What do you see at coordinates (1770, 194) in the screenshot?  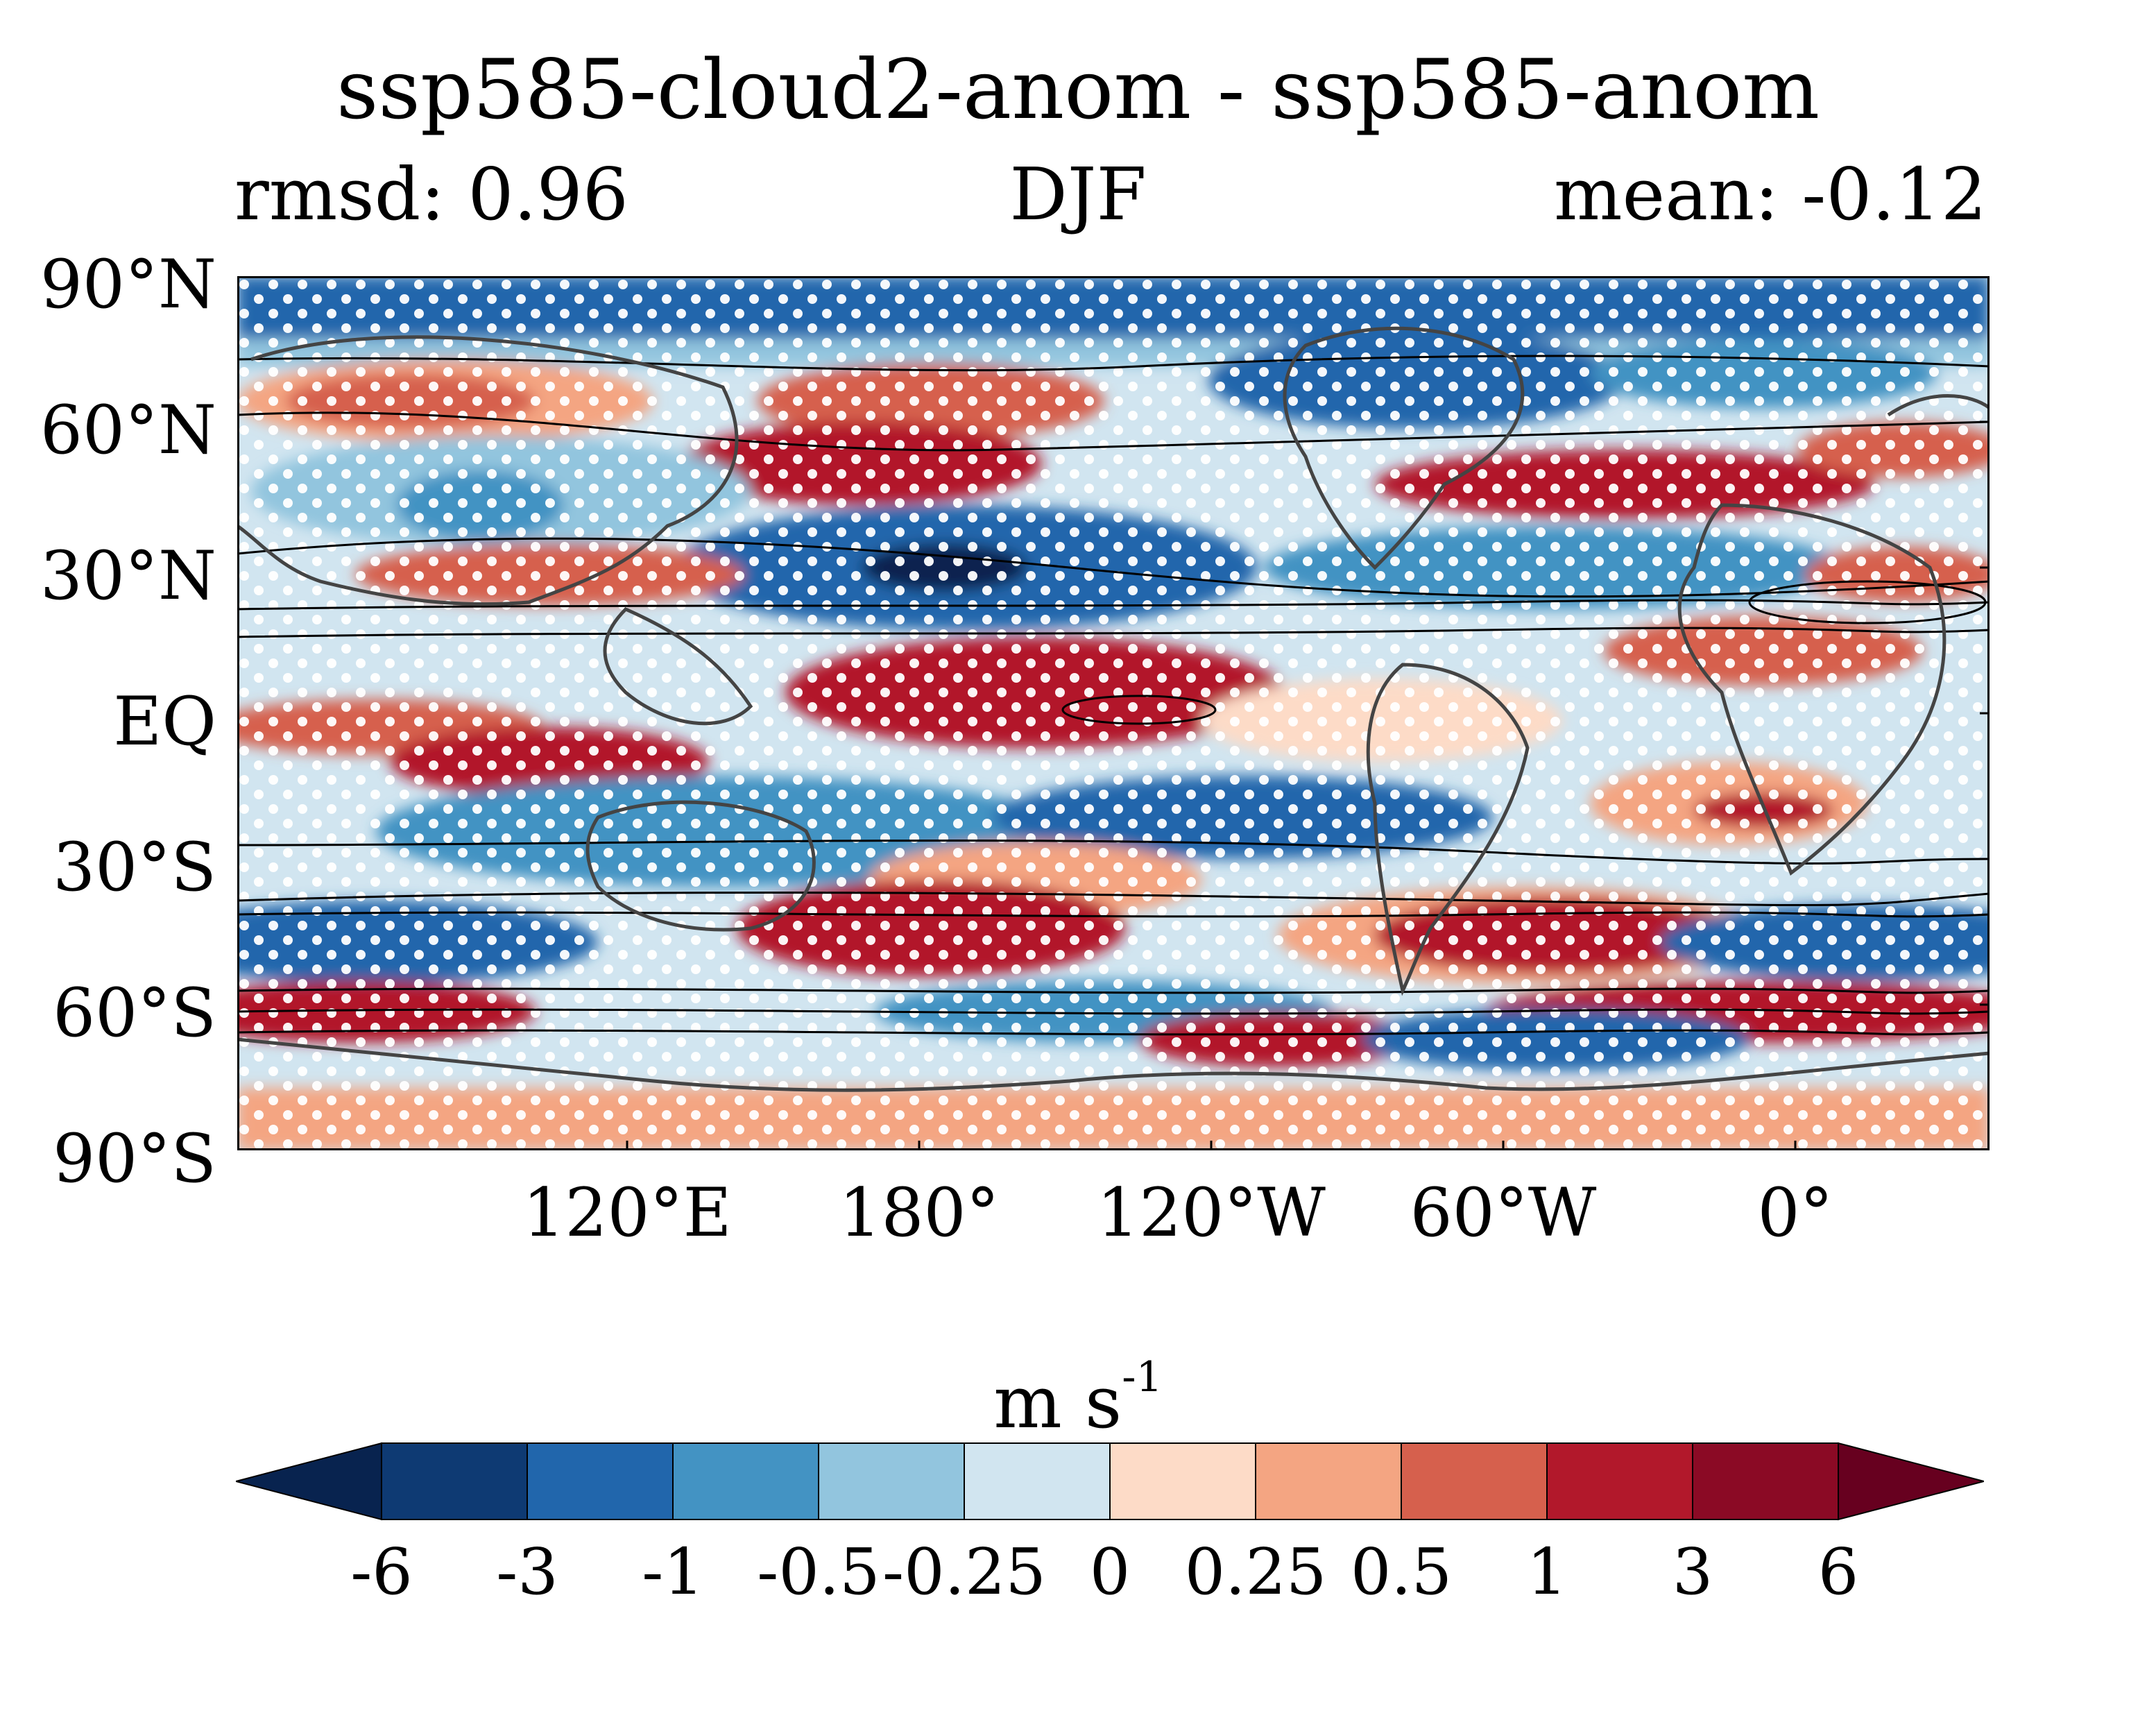 I see `mean-label: mean: -0.12` at bounding box center [1770, 194].